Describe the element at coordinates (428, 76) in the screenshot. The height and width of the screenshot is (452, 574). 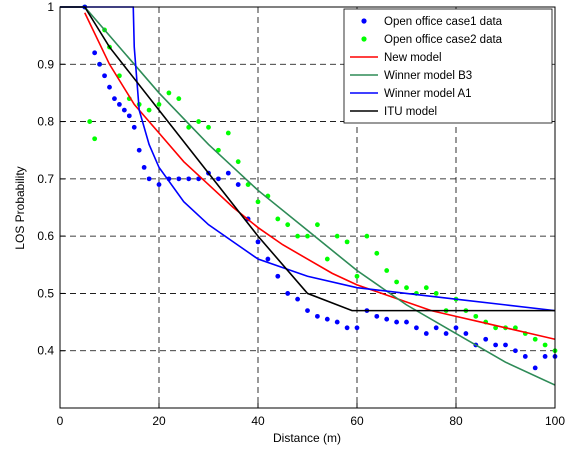
I see `legend-label: Winner model B3` at that location.